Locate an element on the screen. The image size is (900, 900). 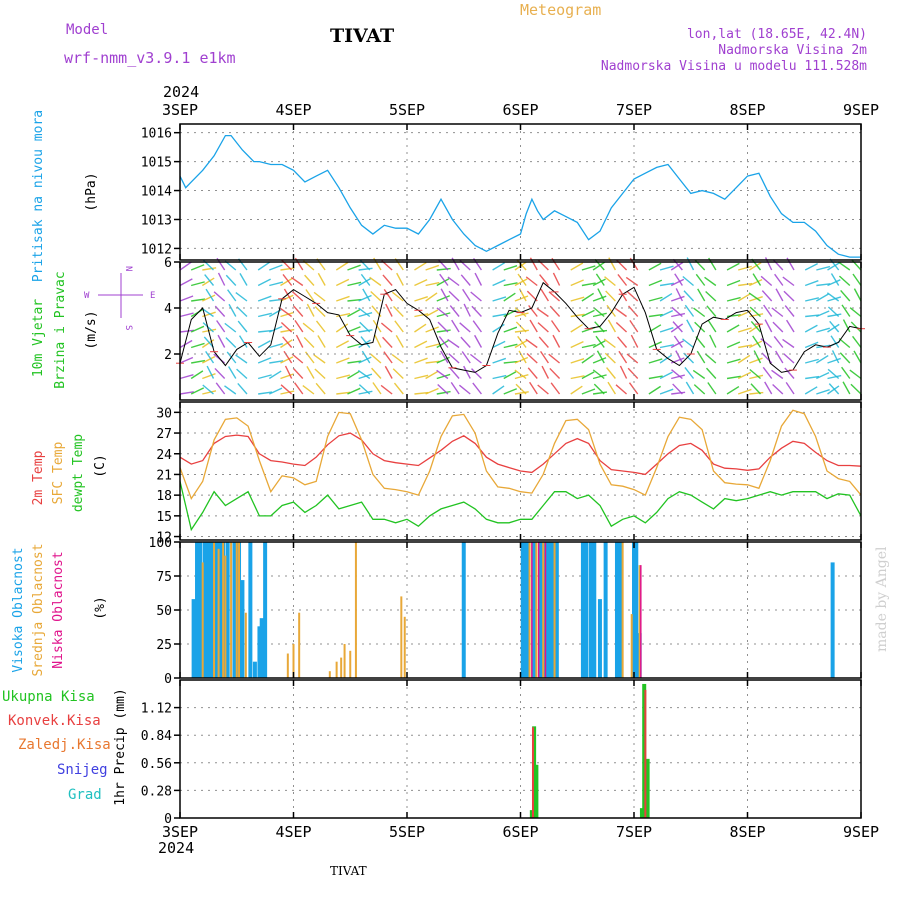
year-top: 2024 is located at coordinates (181, 92).